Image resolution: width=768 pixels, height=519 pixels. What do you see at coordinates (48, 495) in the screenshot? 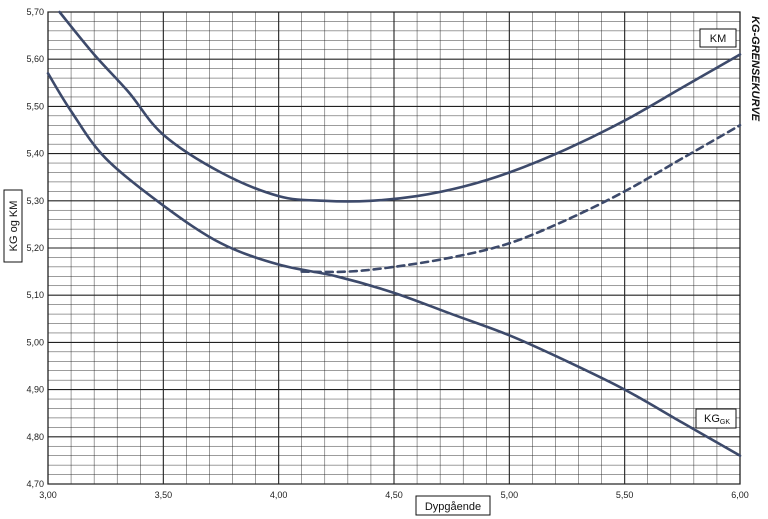
I see `x-tick-label: 3,00` at bounding box center [48, 495].